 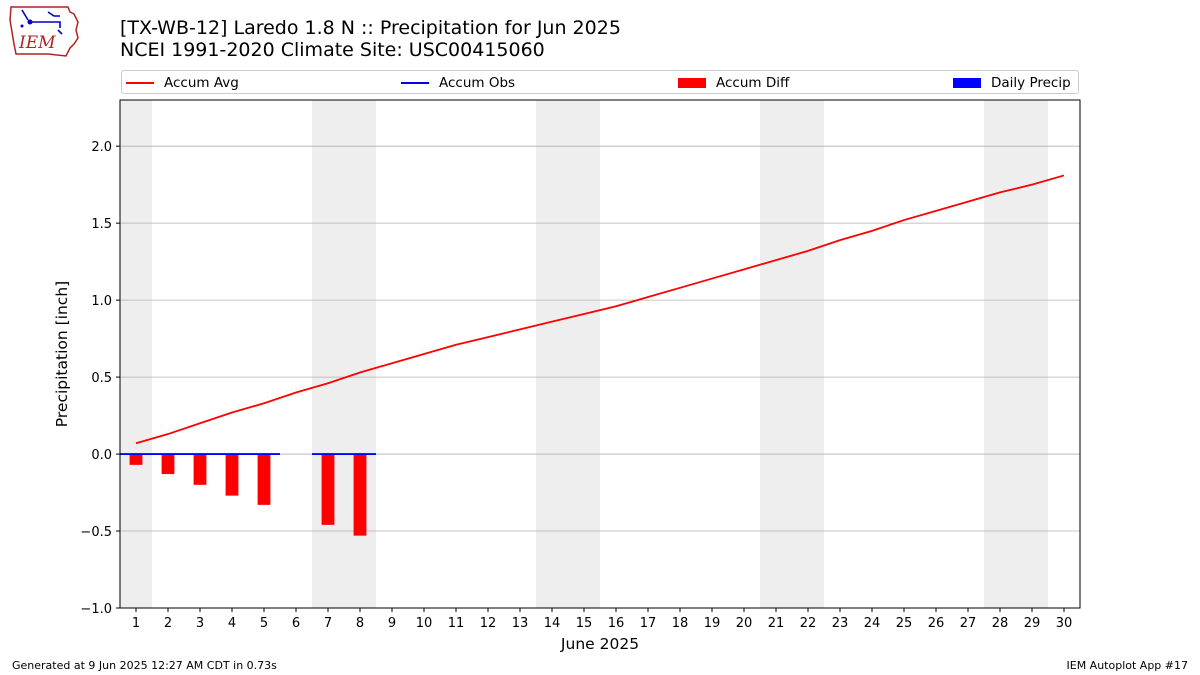 I want to click on x-tick-label: 2, so click(x=168, y=623).